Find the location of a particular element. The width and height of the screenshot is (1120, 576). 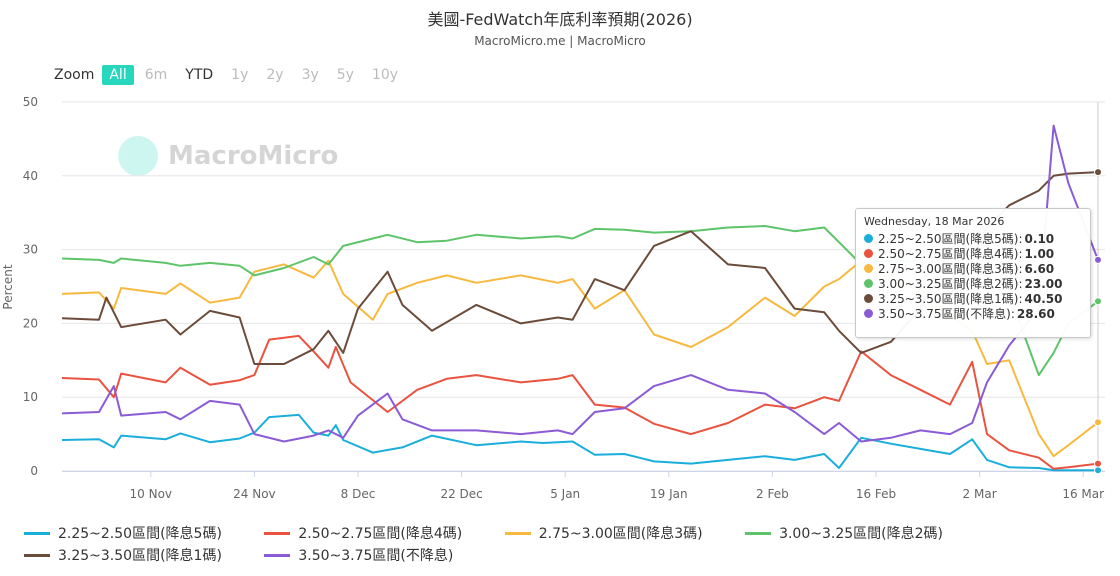

legend-item-cut5: 2.25~2.50區間(降息5碼) is located at coordinates (123, 533).